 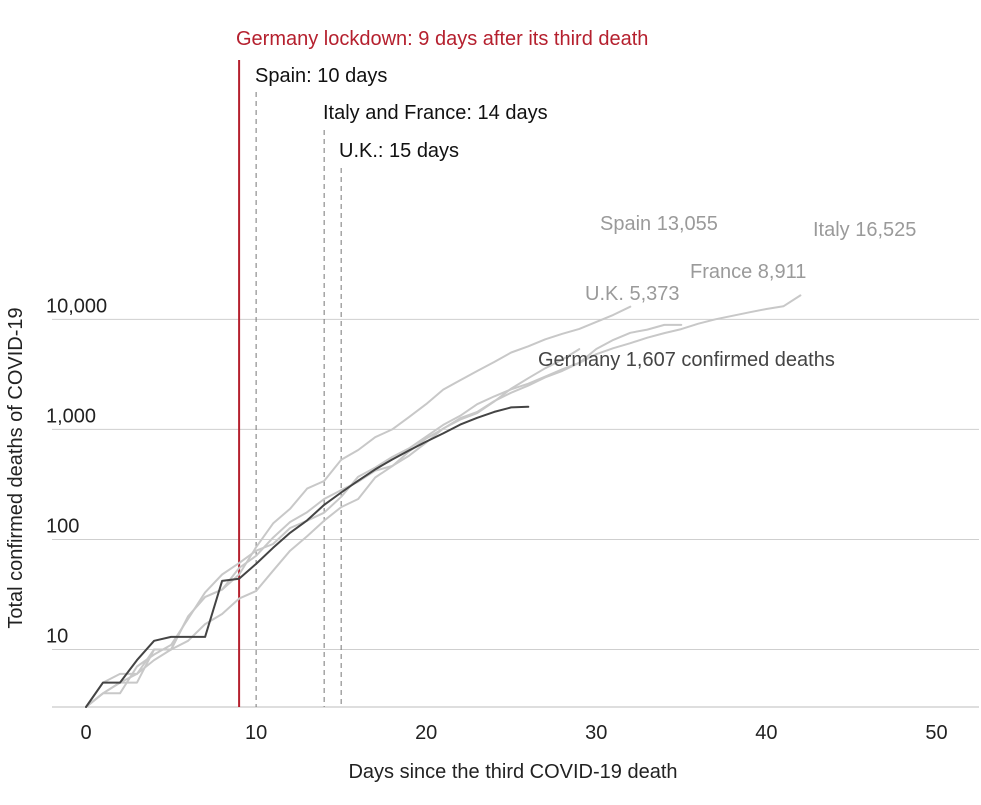 I want to click on x-tick-label: 0, so click(x=85, y=733).